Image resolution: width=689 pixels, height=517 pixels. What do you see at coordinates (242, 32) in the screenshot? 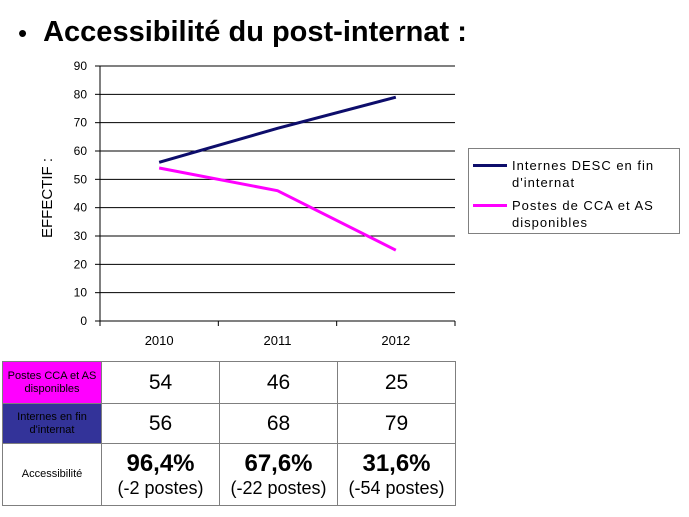
I see `slide-title-row: • Accessibilité du post-internat :` at bounding box center [242, 32].